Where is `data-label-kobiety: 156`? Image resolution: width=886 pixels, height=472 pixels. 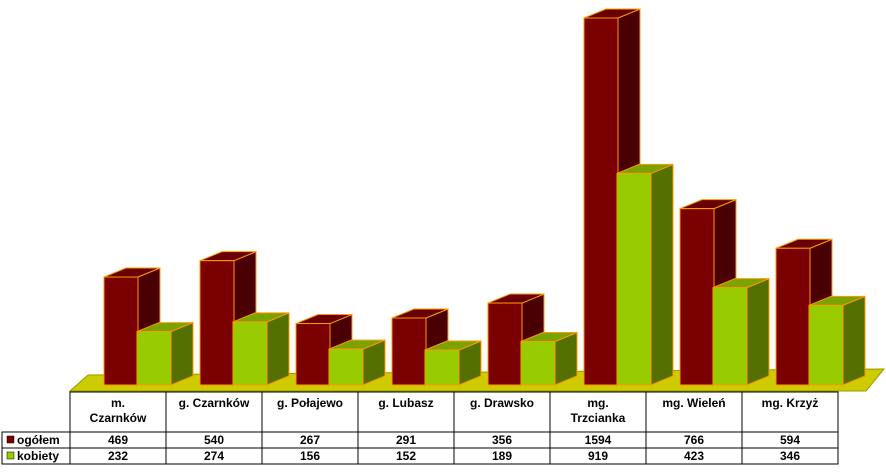
data-label-kobiety: 156 is located at coordinates (310, 456).